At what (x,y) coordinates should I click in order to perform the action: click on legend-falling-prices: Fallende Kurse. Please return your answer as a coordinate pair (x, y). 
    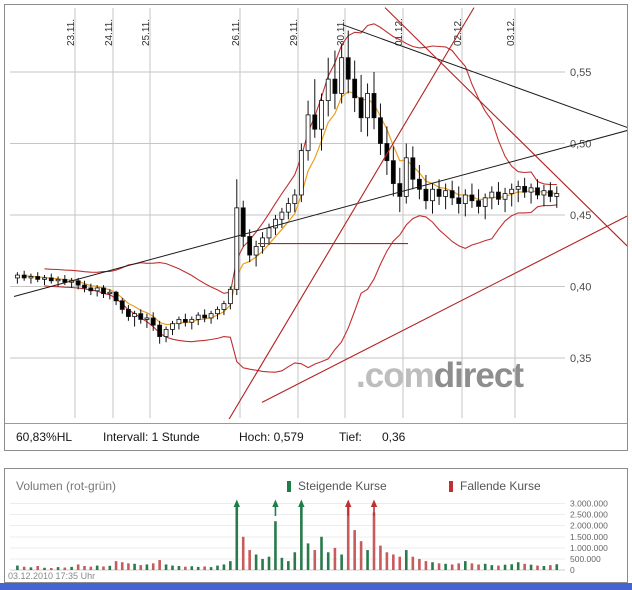
    Looking at the image, I should click on (495, 486).